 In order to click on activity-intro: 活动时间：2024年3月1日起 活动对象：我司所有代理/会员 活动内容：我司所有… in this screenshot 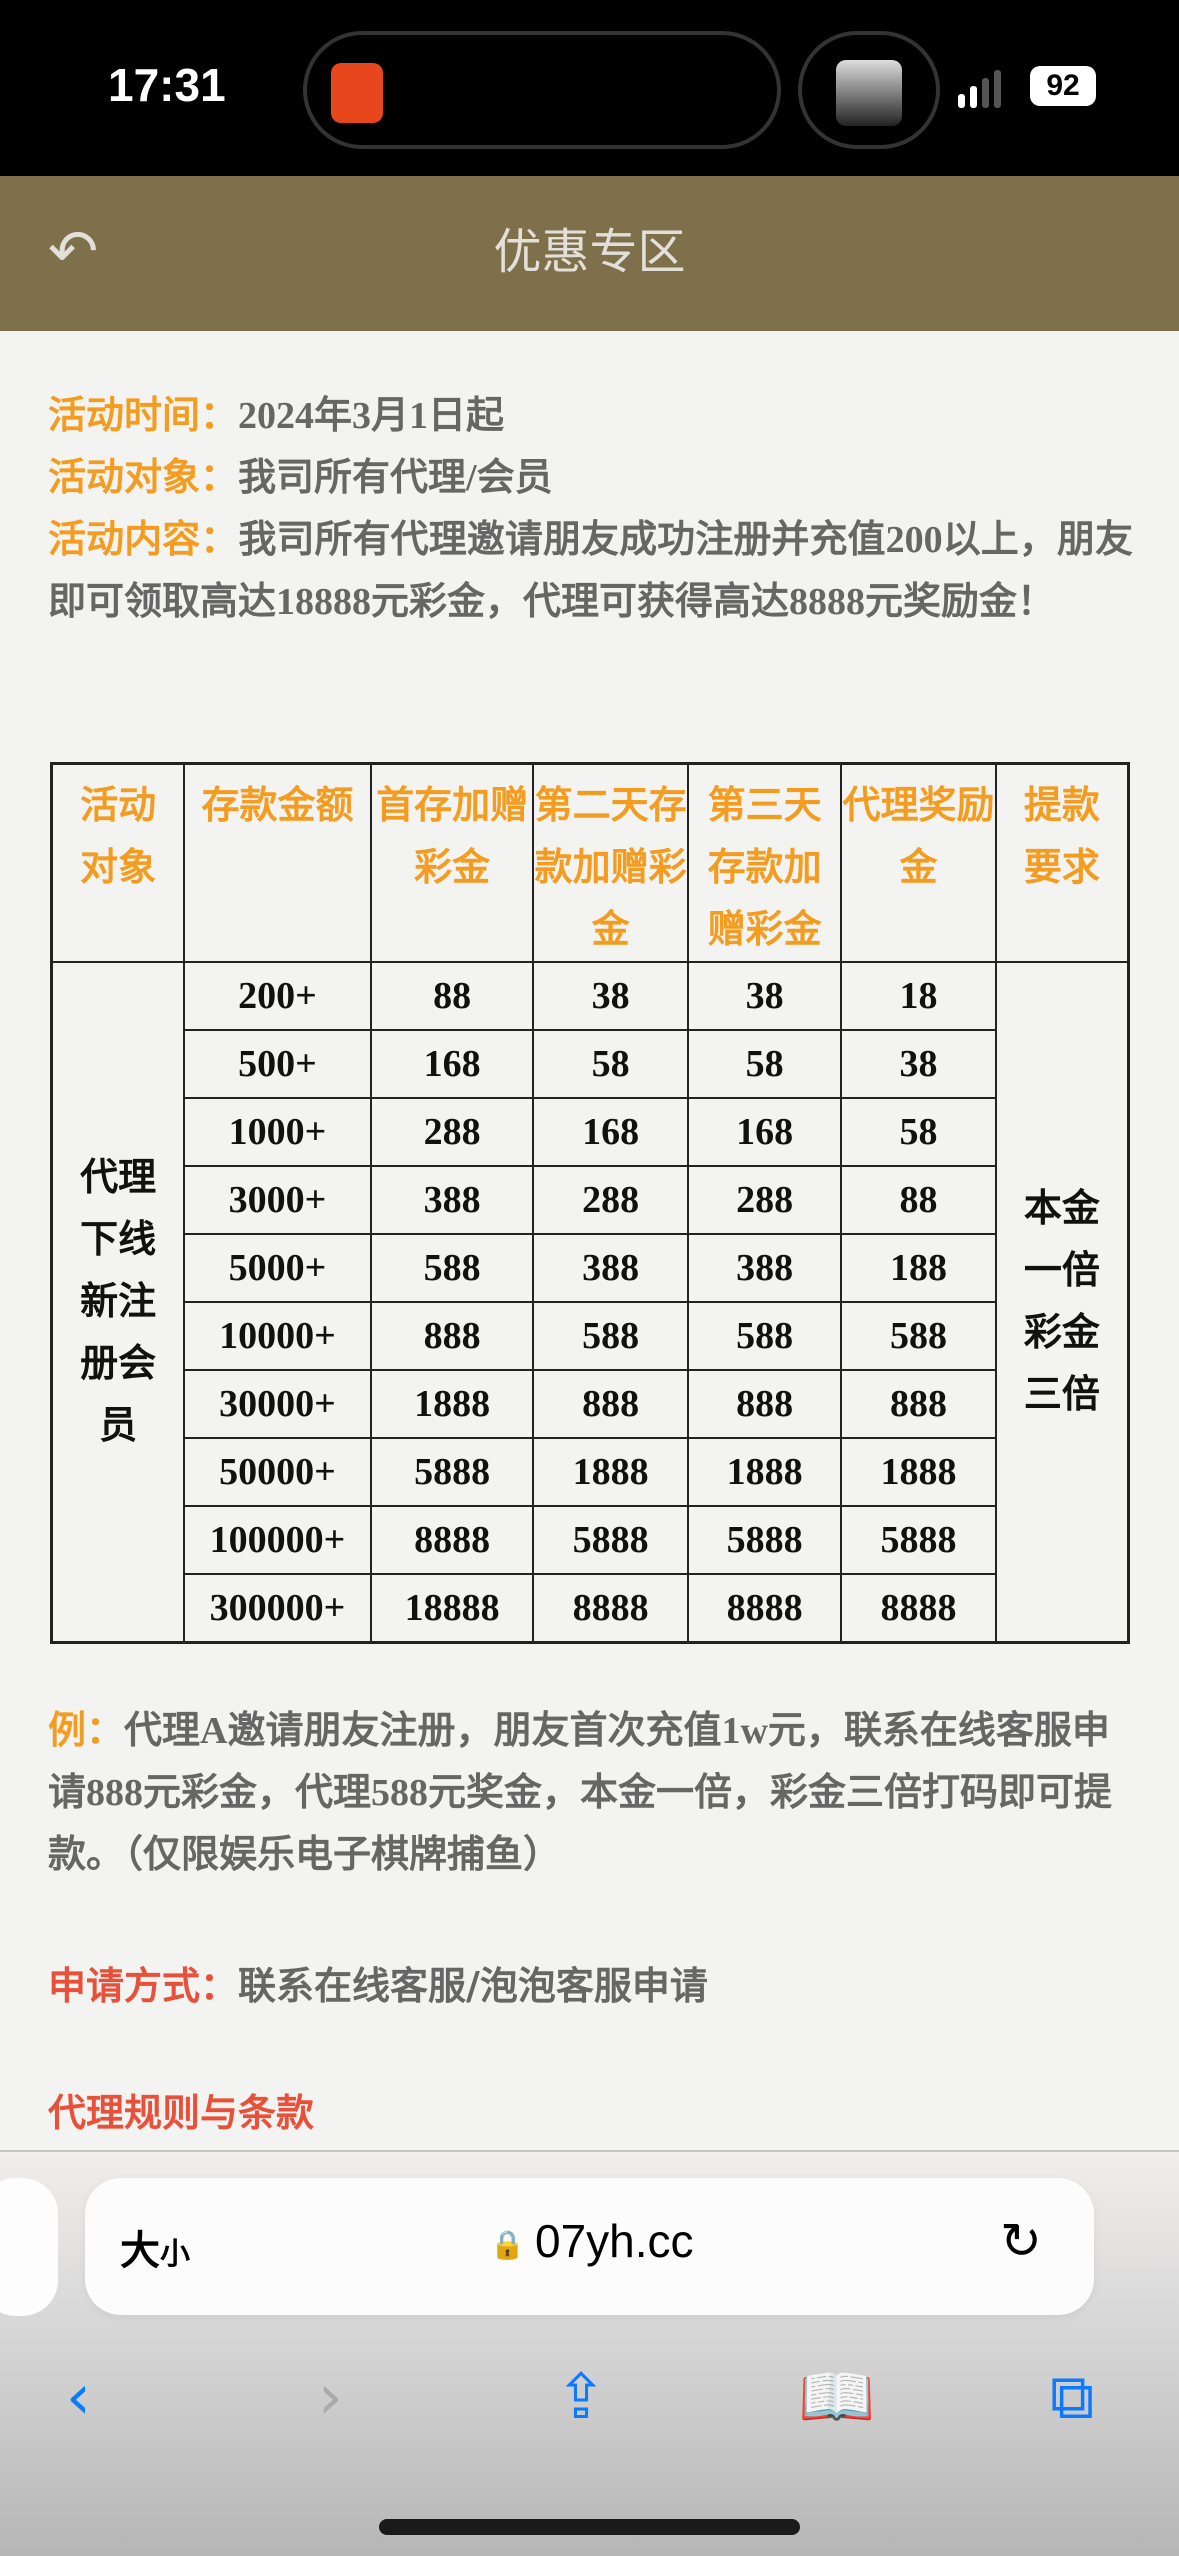, I will do `click(590, 509)`.